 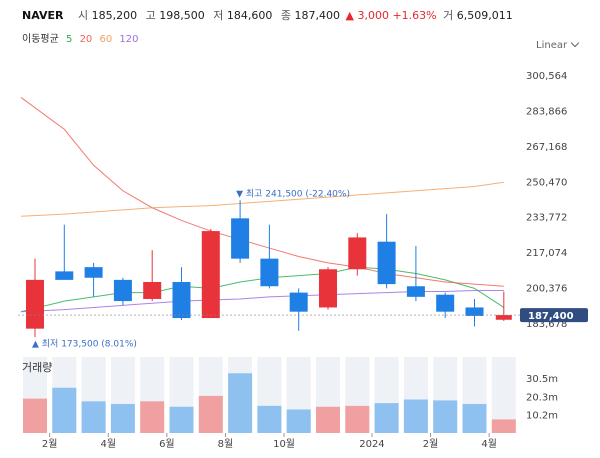 I want to click on change-percent: +1.63%, so click(x=414, y=15).